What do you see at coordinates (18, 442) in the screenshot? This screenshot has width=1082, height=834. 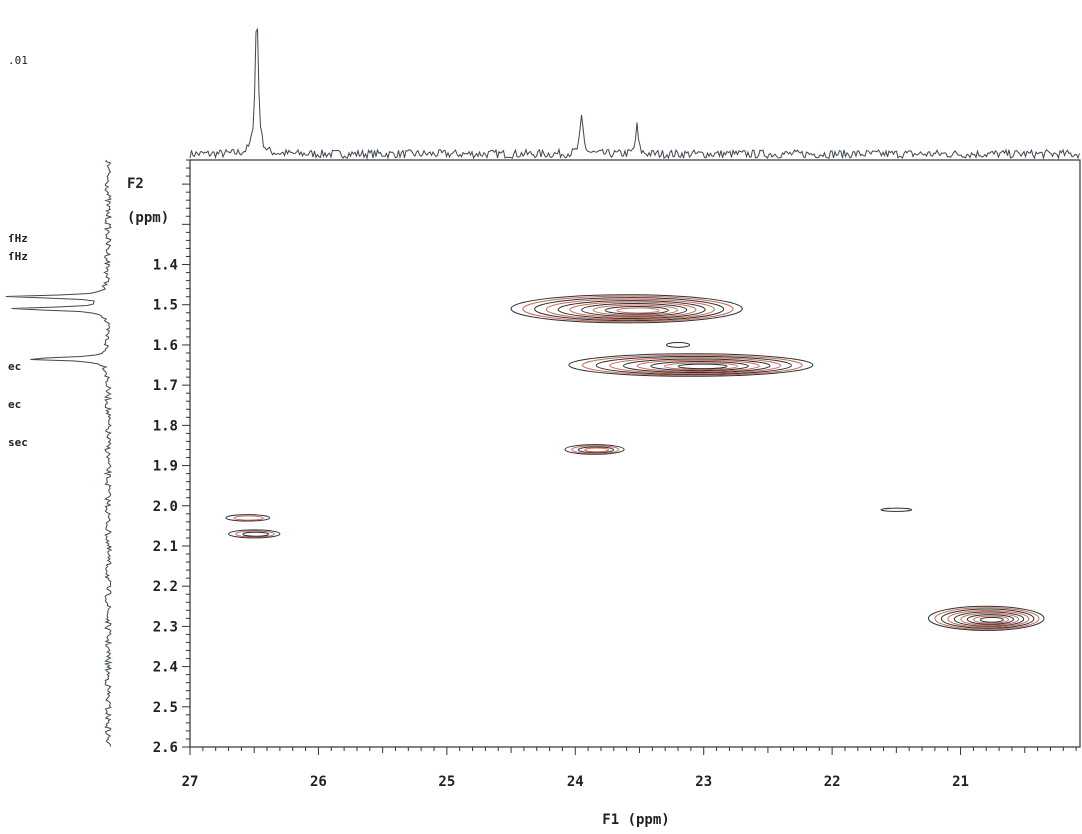 I see `param-fragment: sec` at bounding box center [18, 442].